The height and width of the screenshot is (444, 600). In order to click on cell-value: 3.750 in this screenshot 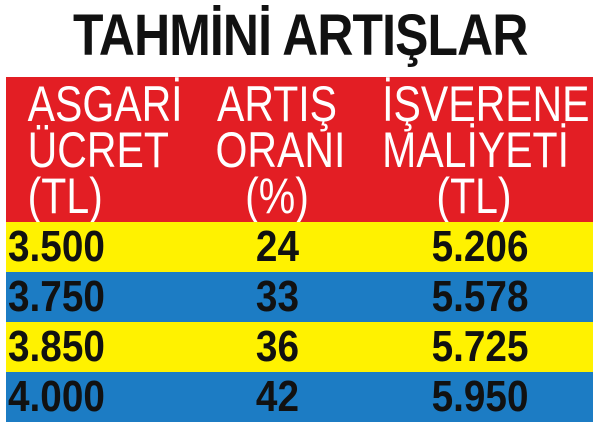, I will do `click(56, 296)`.